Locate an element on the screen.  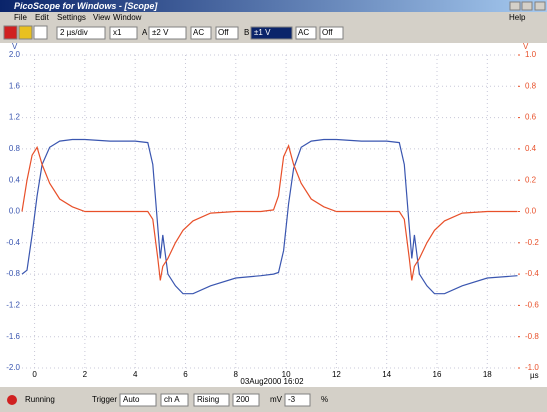
timebase-dropdown is located at coordinates (81, 33).